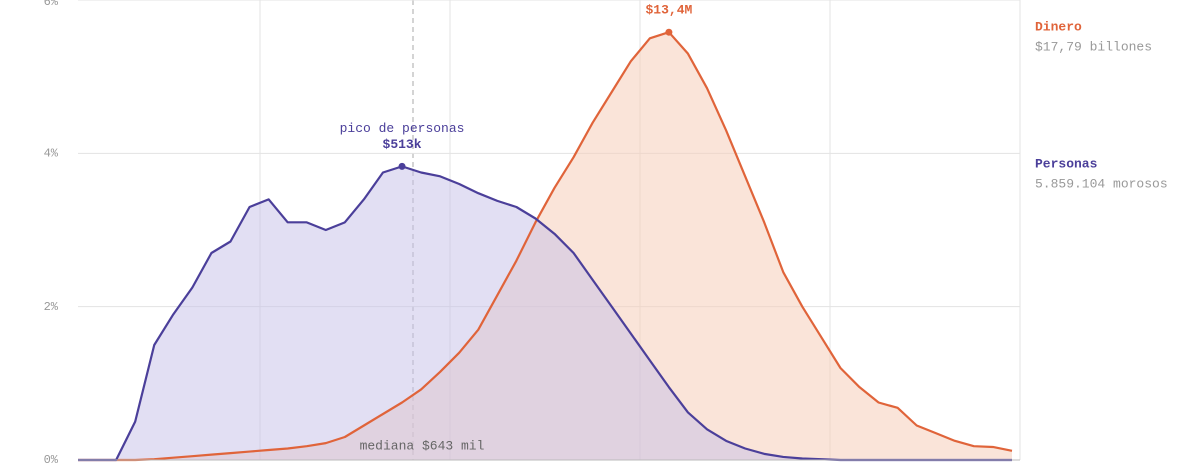 Image resolution: width=1200 pixels, height=464 pixels. Describe the element at coordinates (402, 128) in the screenshot. I see `peak-label: pico de personas` at that location.